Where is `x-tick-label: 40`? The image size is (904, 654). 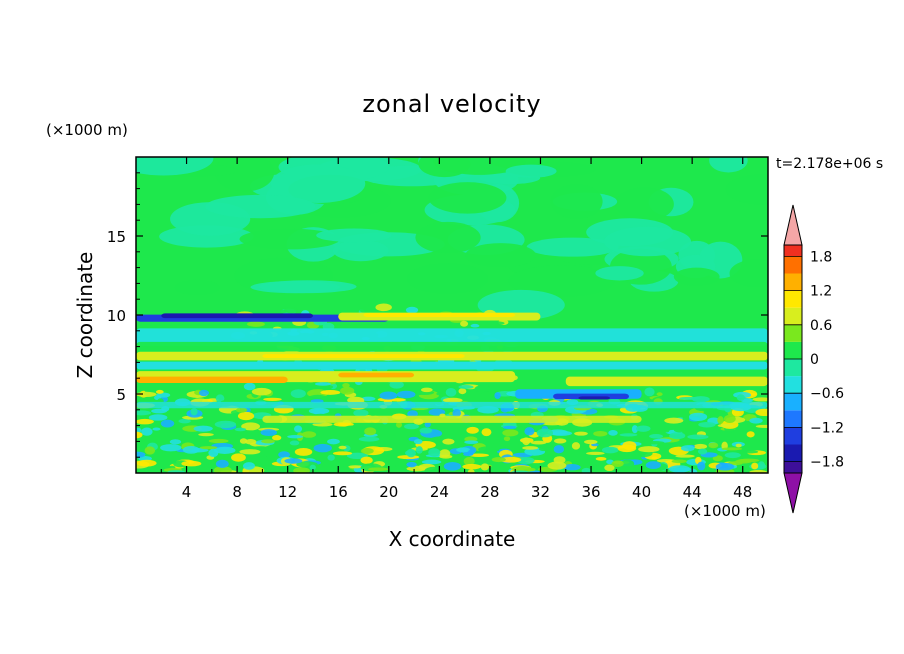 x-tick-label: 40 is located at coordinates (641, 492).